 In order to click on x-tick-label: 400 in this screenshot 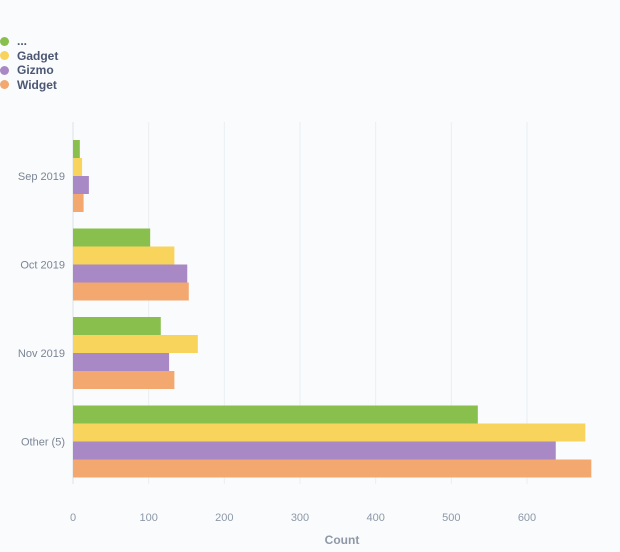, I will do `click(375, 518)`.